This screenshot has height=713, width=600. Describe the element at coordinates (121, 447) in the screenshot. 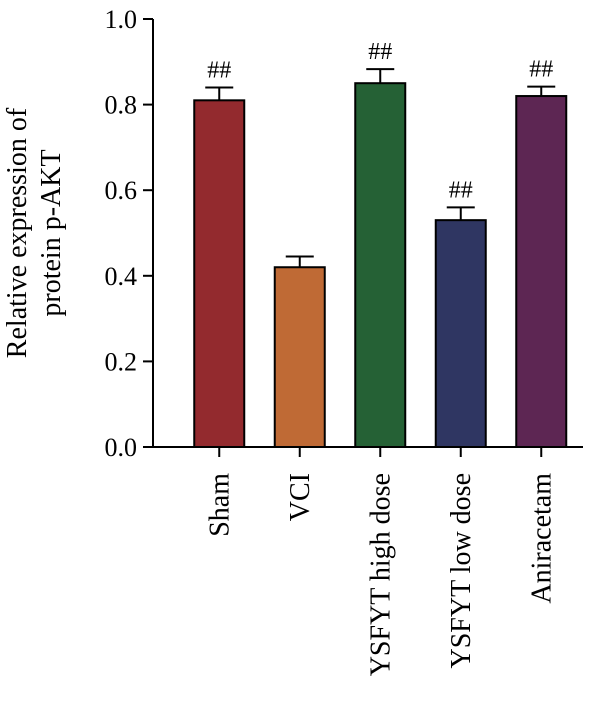

I see `y-tick-label: 0.0` at that location.